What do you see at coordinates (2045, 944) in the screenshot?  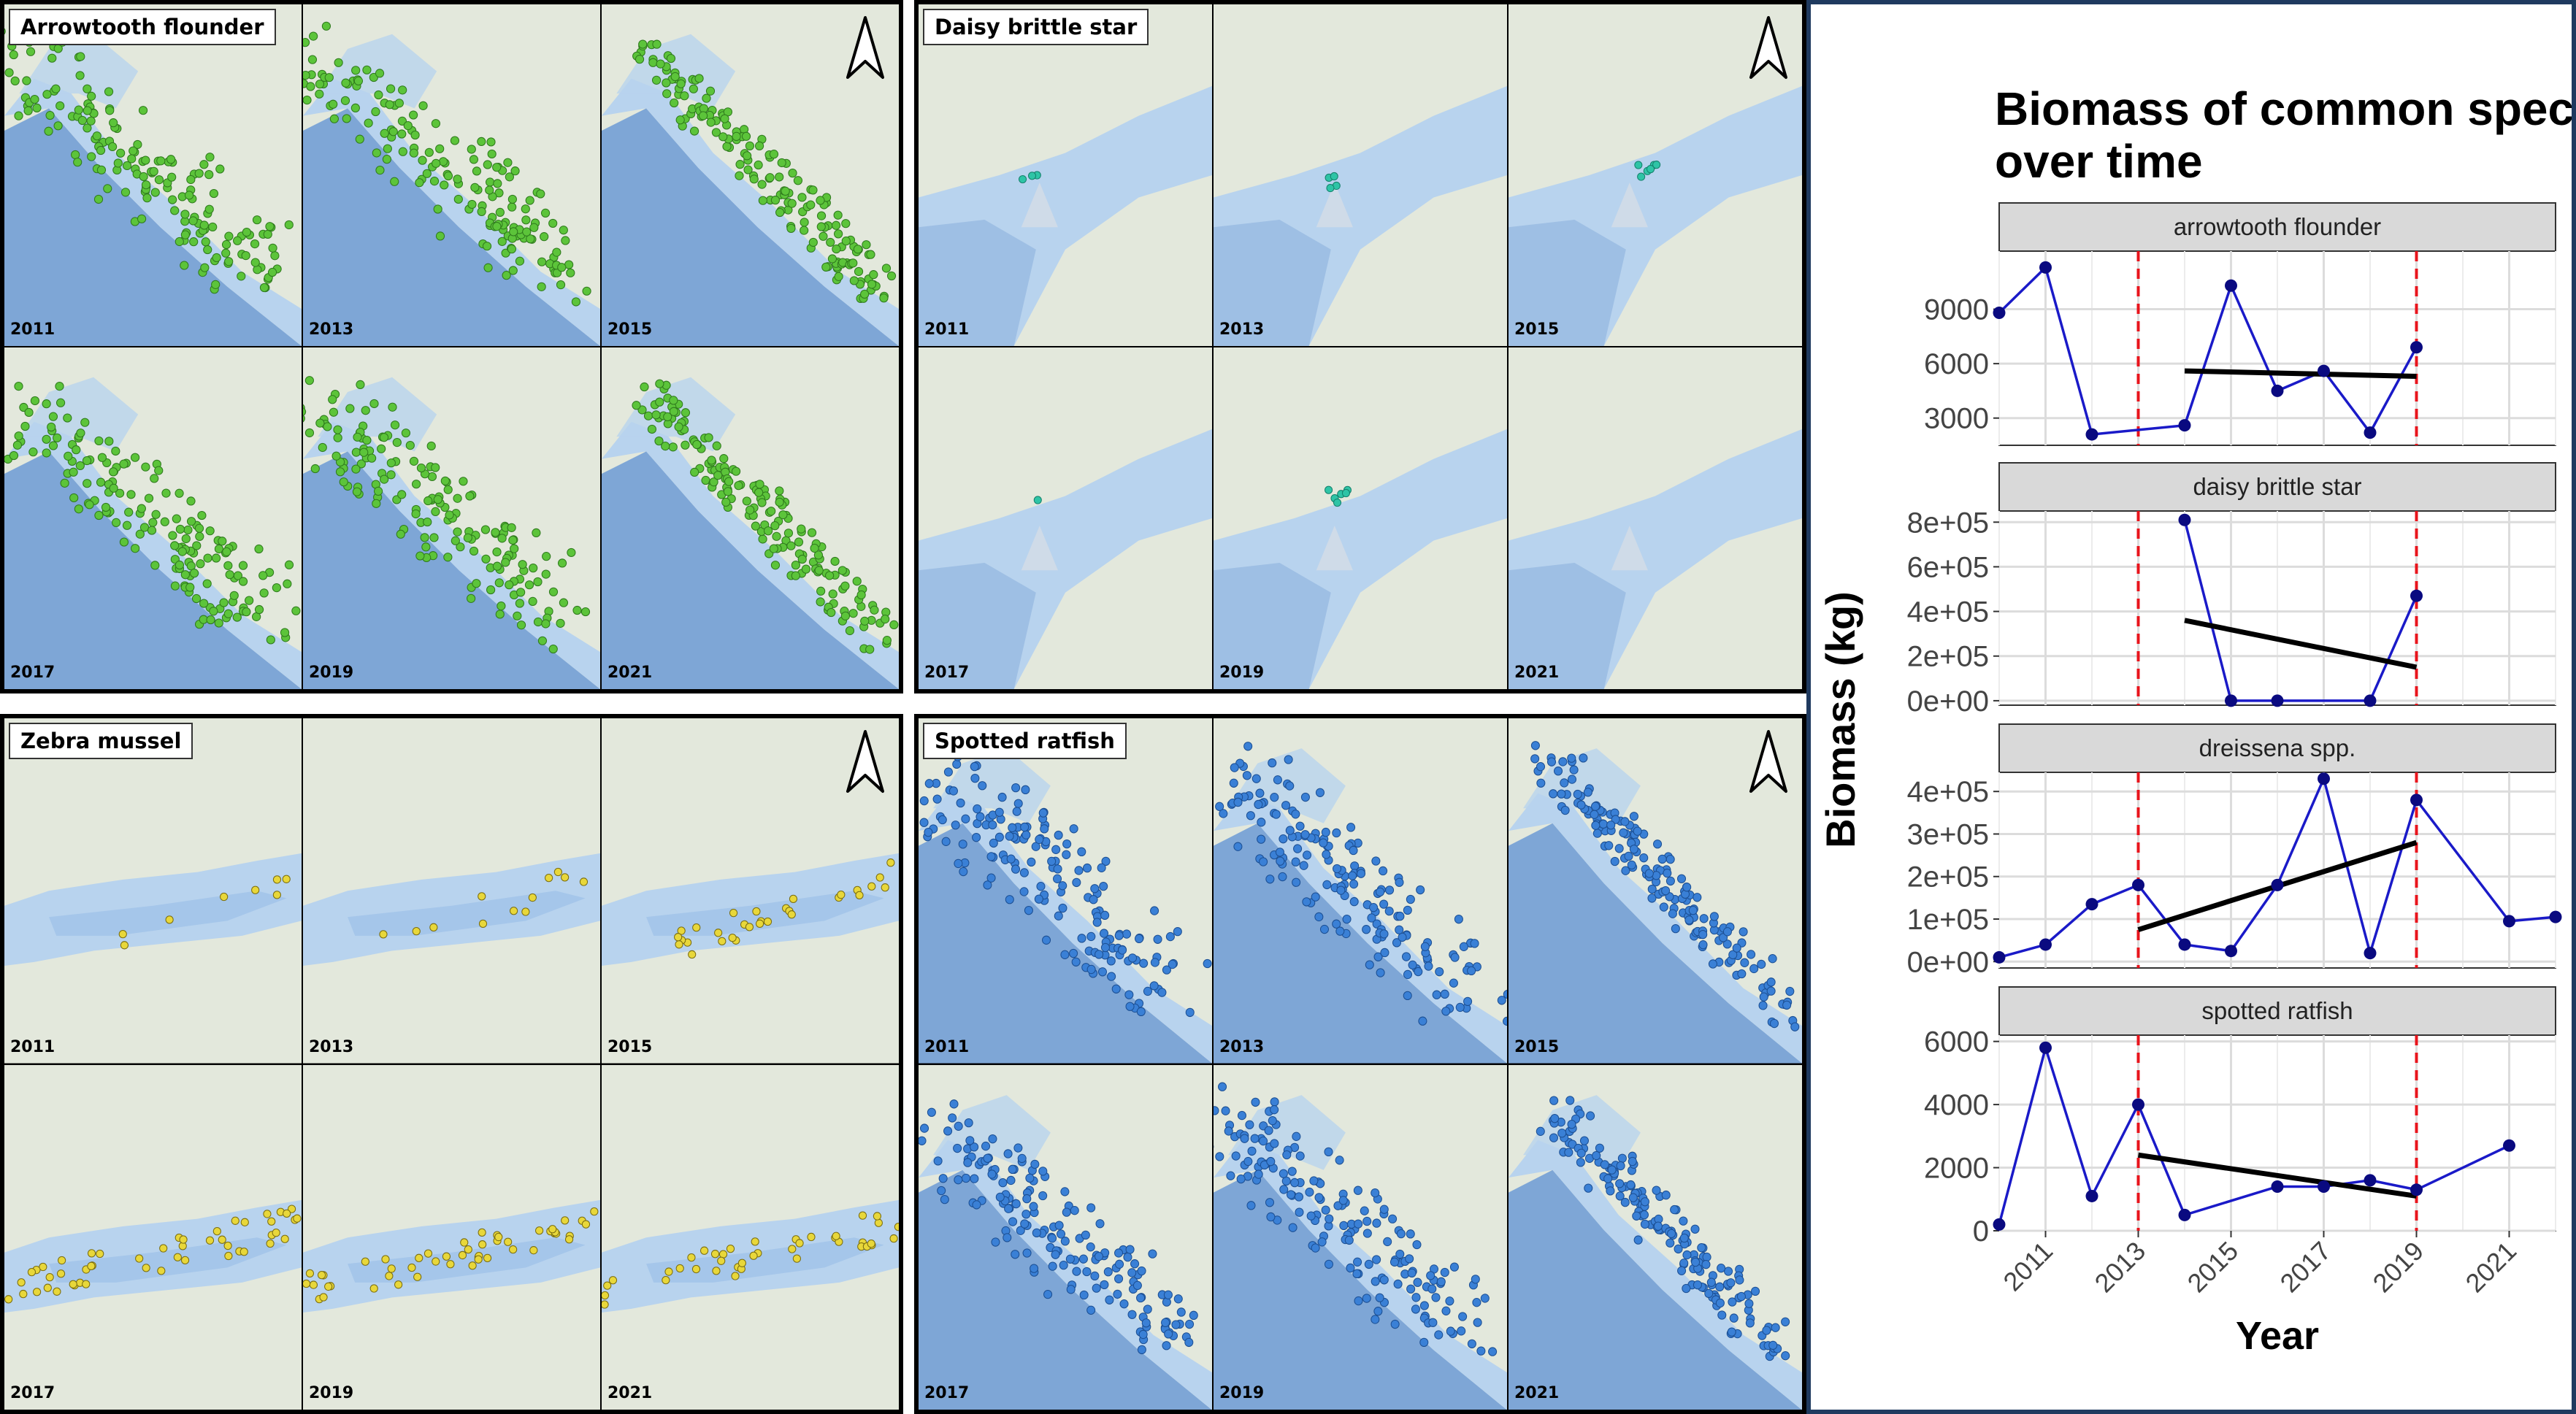 I see `data-point` at bounding box center [2045, 944].